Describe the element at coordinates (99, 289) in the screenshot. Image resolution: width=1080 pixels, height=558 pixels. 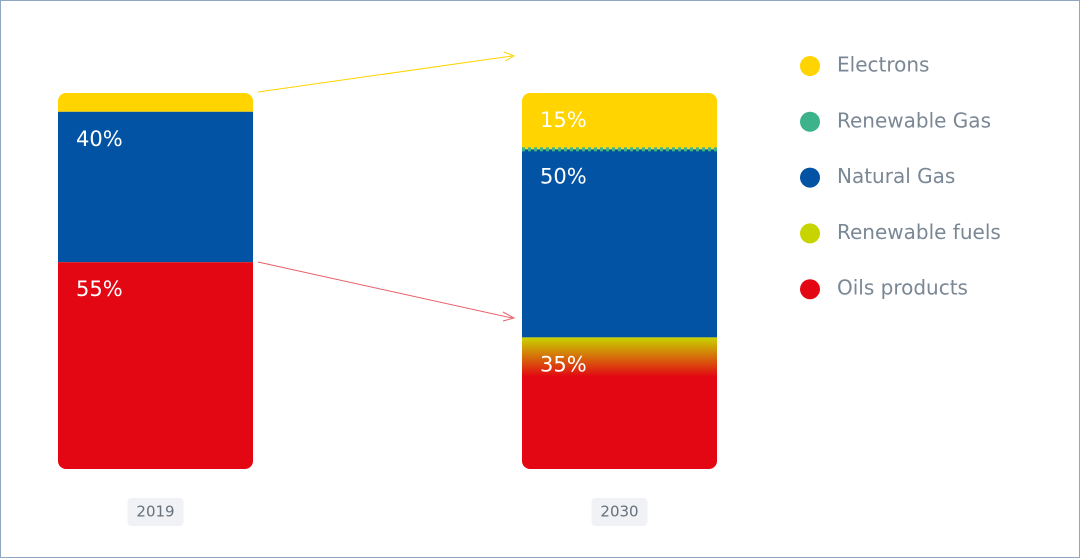
I see `value-label: 55%` at that location.